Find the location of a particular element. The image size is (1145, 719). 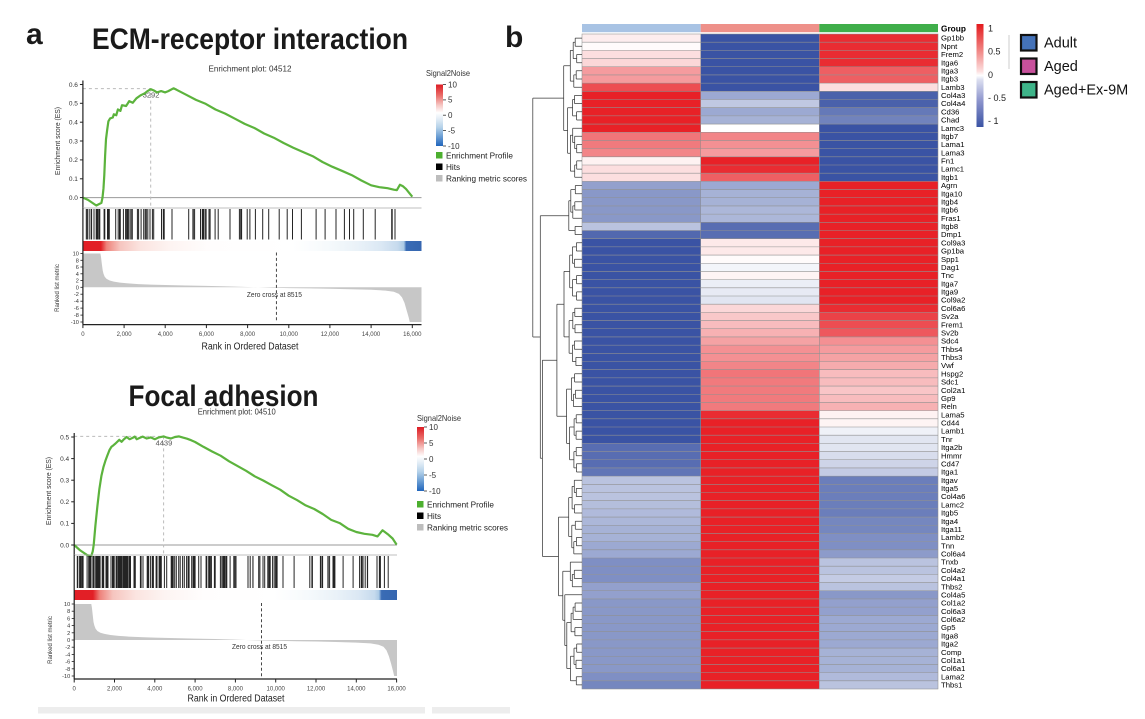

svg-text: Itgb5 is located at coordinates (949, 513).